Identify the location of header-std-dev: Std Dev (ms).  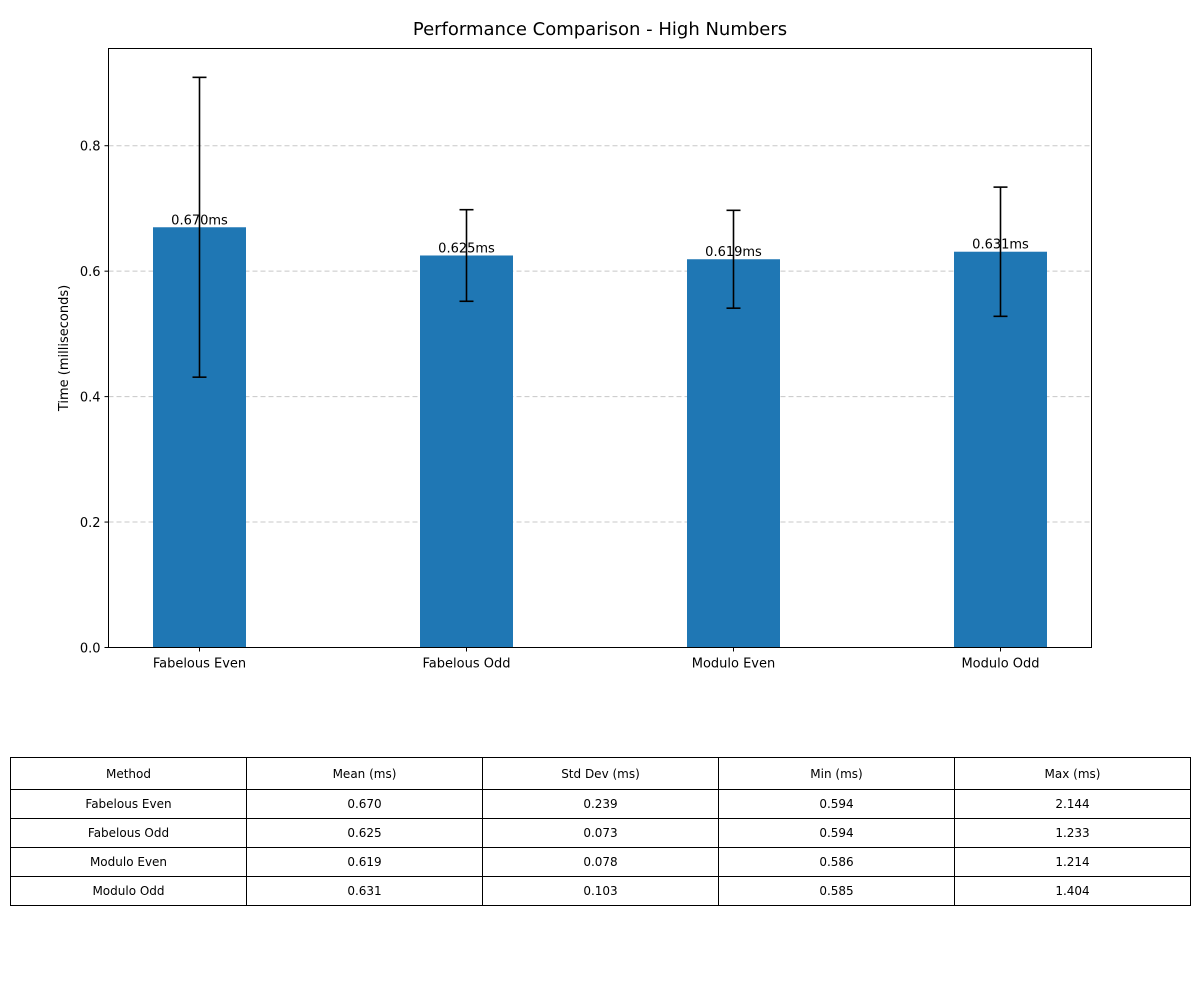
(600, 773).